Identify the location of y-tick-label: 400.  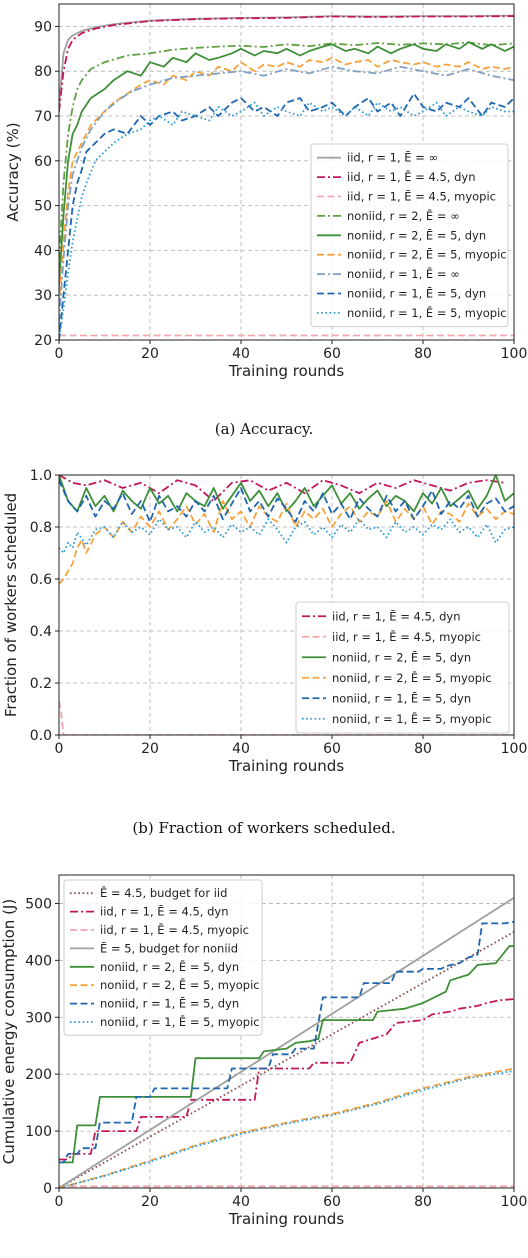
(38, 961).